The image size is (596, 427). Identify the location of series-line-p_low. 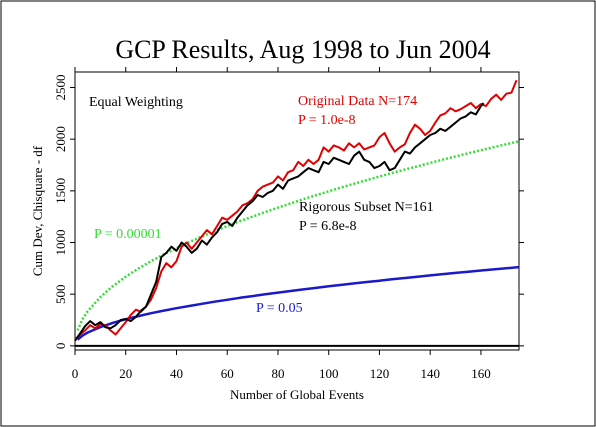
(298, 303).